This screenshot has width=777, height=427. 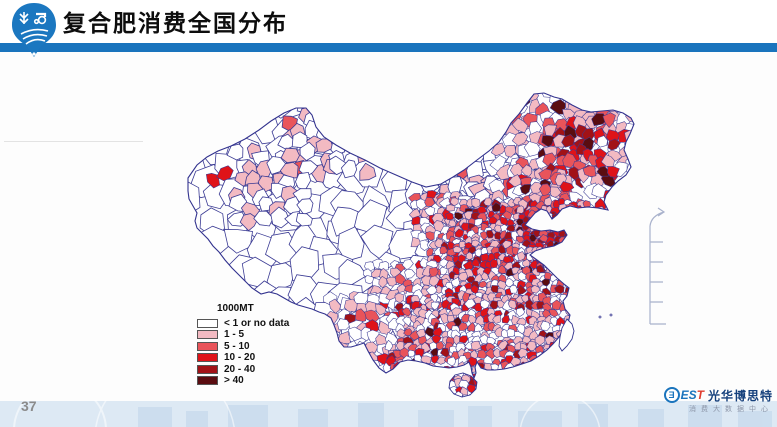 What do you see at coordinates (73, 141) in the screenshot?
I see `background-artifact-line` at bounding box center [73, 141].